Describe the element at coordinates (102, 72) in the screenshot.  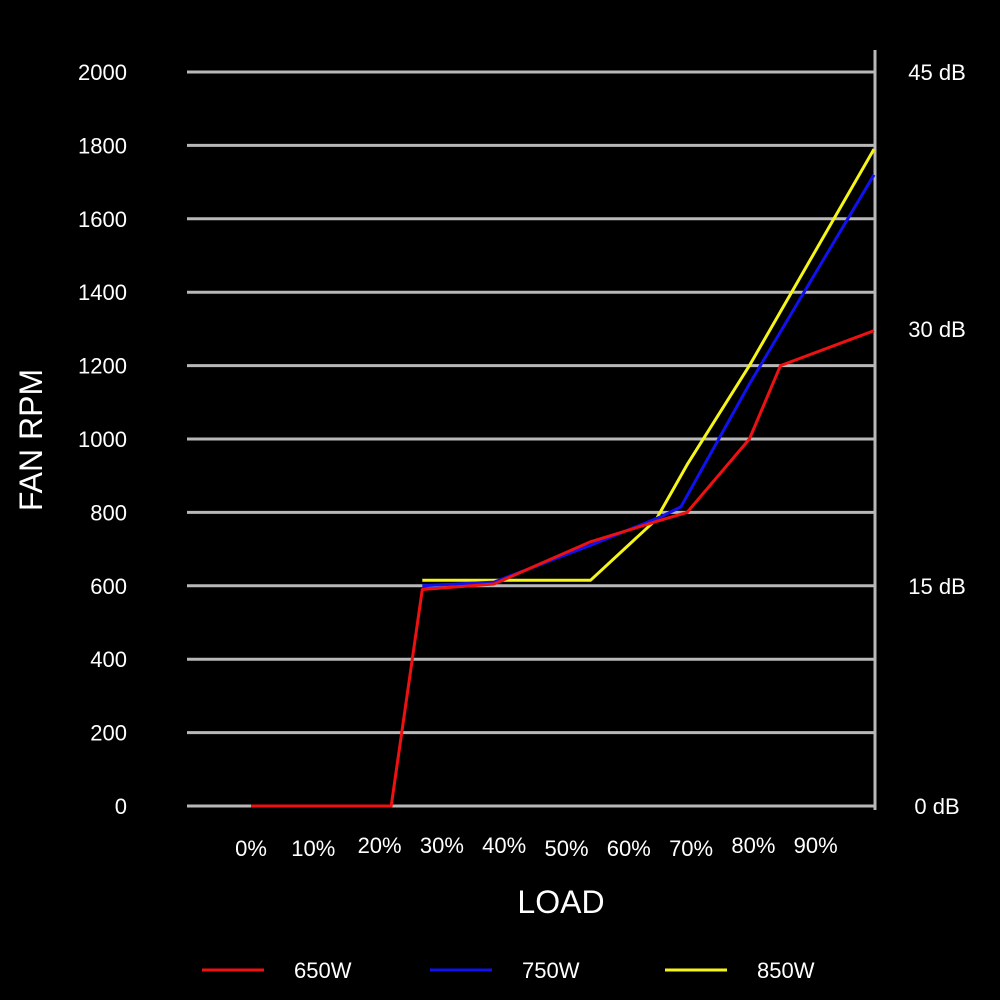
I see `y-tick-label: 2000` at that location.